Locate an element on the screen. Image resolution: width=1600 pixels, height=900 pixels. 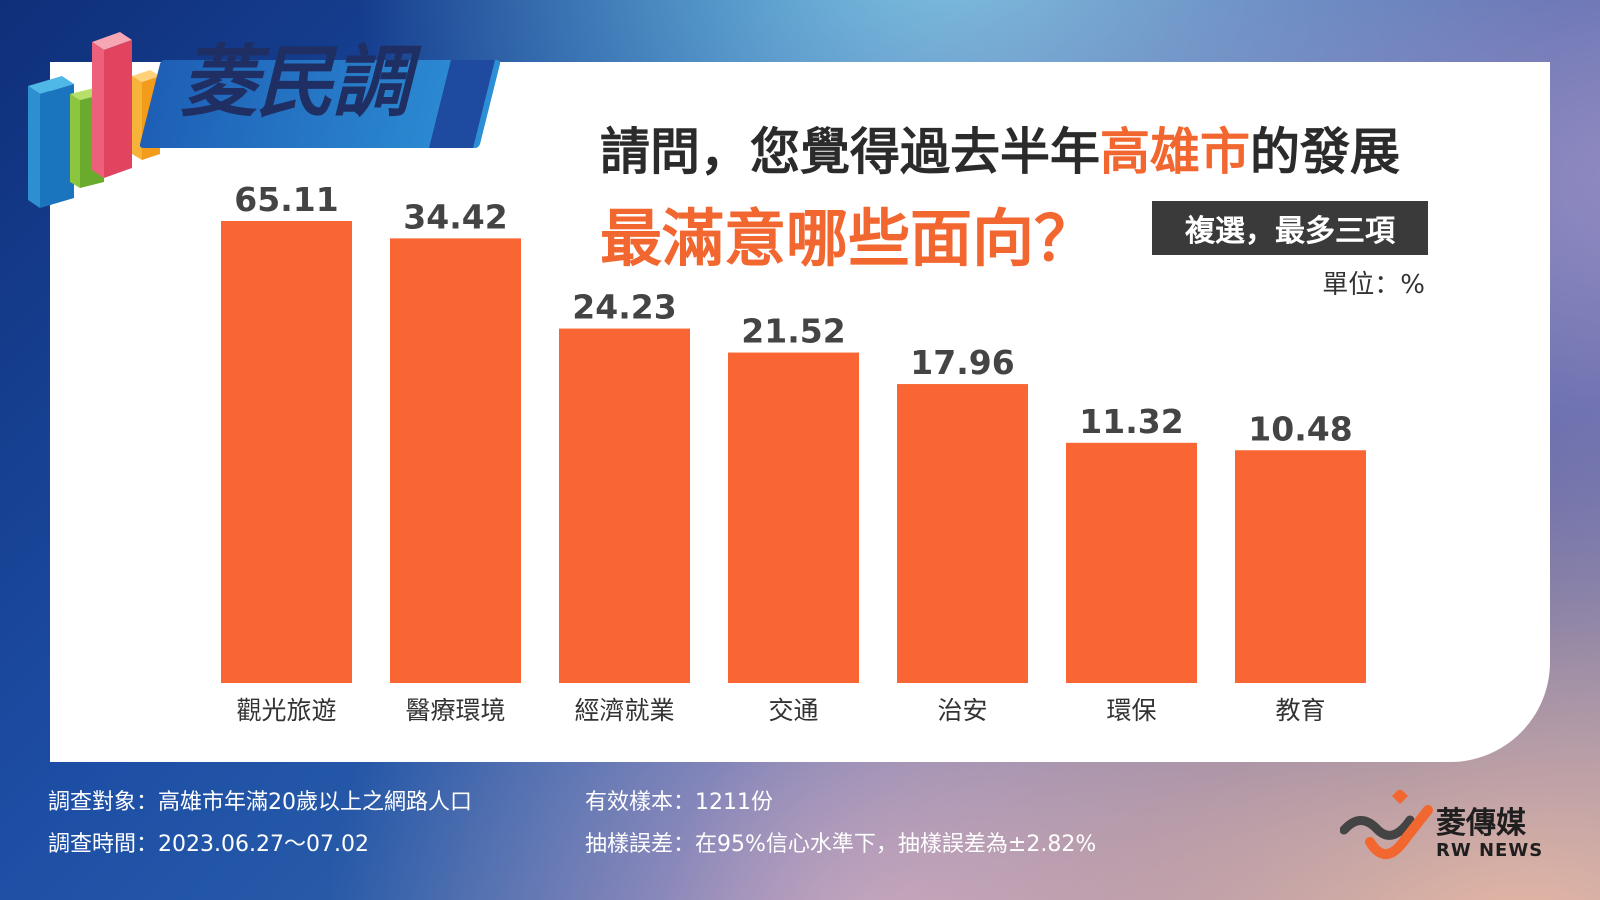
title-part2: 的發展 is located at coordinates (1325, 152).